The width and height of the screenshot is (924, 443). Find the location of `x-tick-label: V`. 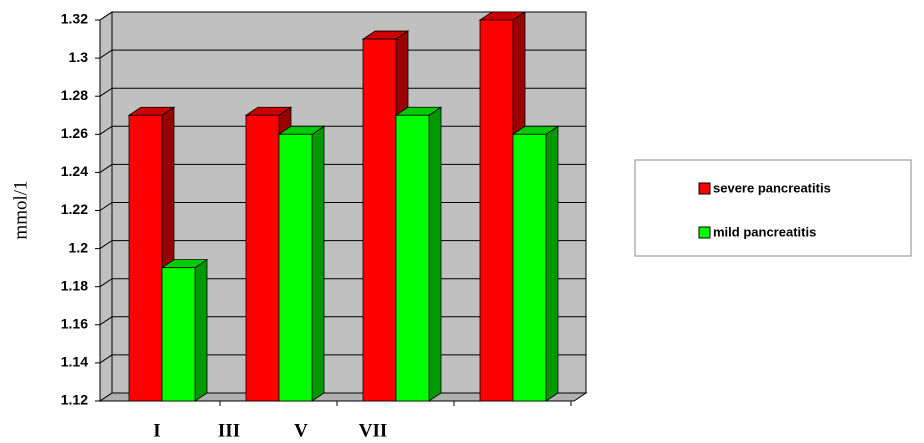

x-tick-label: V is located at coordinates (301, 430).